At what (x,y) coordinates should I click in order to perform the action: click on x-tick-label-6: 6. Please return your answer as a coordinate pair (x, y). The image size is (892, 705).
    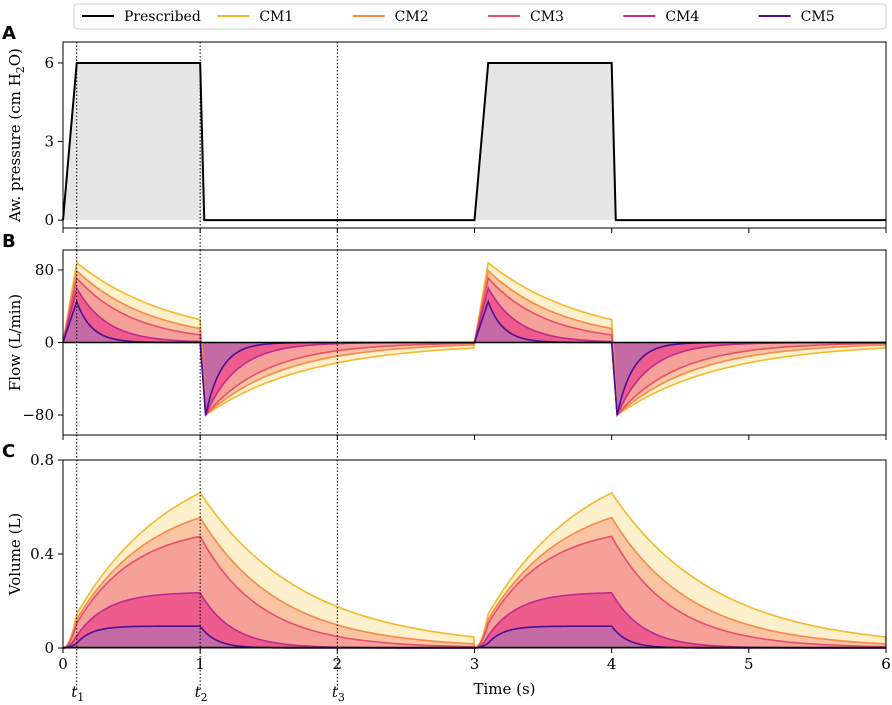
    Looking at the image, I should click on (886, 664).